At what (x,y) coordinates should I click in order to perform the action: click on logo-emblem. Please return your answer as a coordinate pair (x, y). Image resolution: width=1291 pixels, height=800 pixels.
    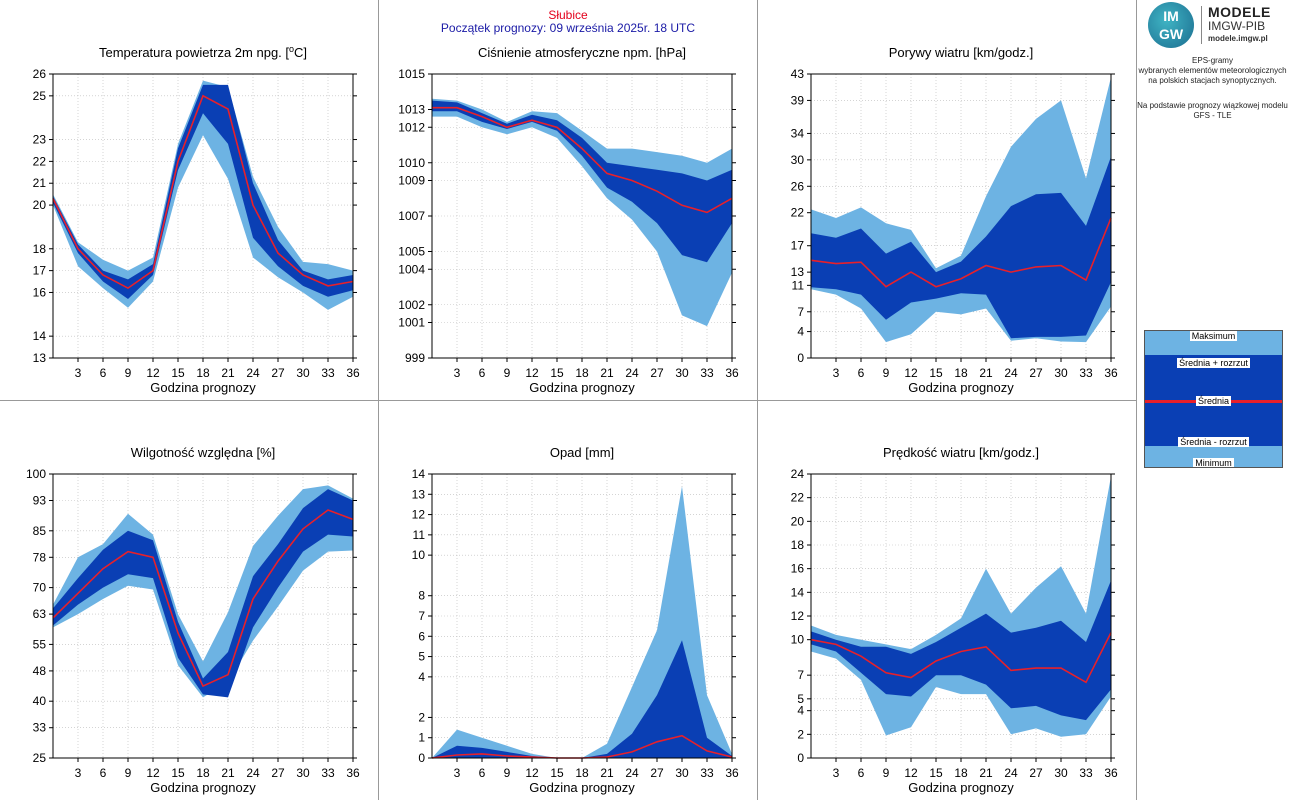
    Looking at the image, I should click on (1171, 25).